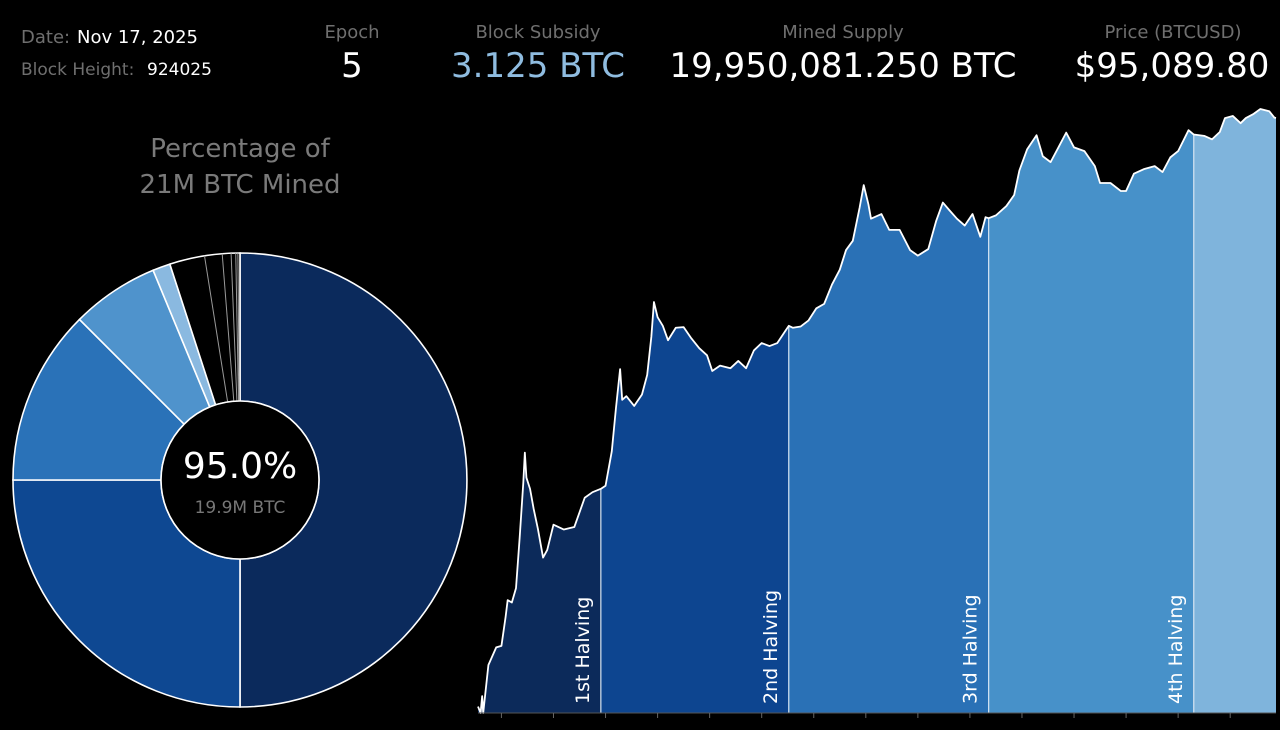 The height and width of the screenshot is (730, 1280). I want to click on mined-supply-value: 19,950,081.250 BTC, so click(843, 66).